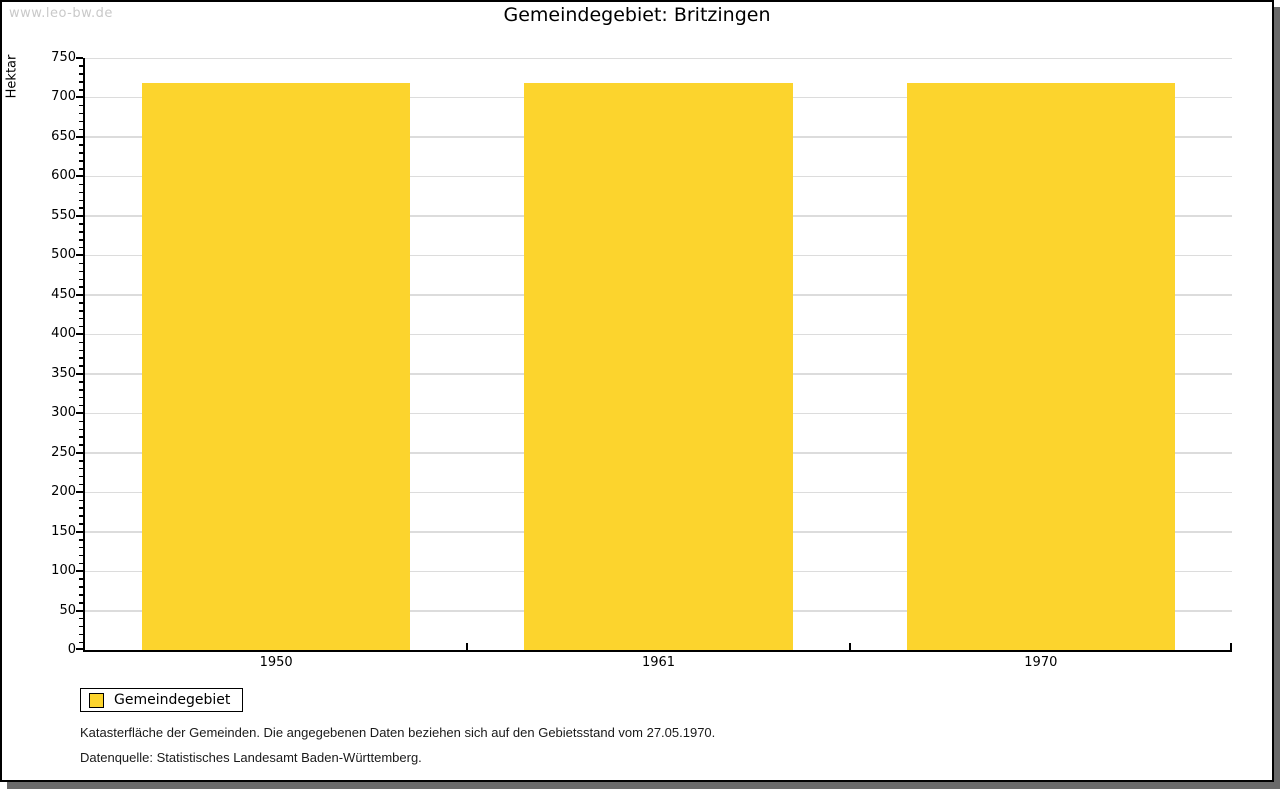 The image size is (1280, 791). I want to click on x-axis-tick-label: 1970, so click(1041, 662).